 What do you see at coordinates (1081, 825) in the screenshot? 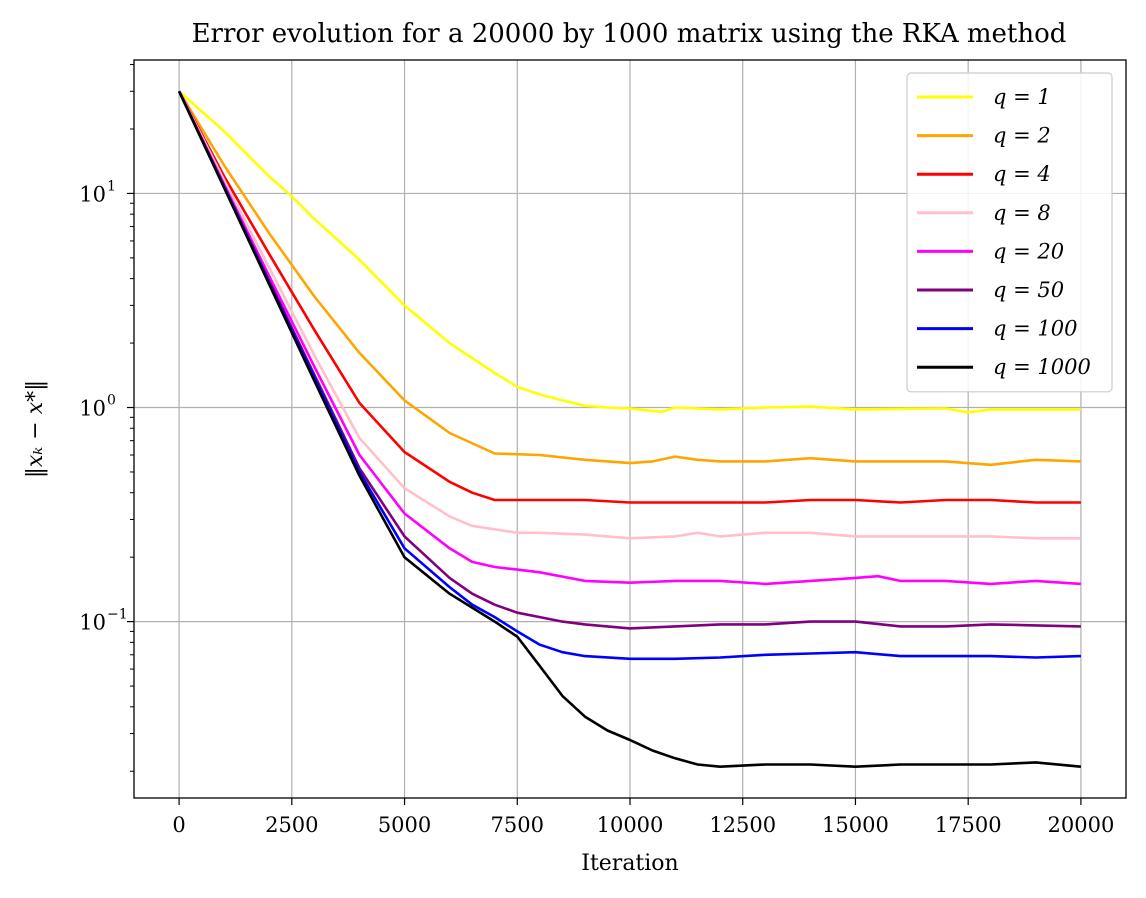
I see `x-tick-label: 20000` at bounding box center [1081, 825].